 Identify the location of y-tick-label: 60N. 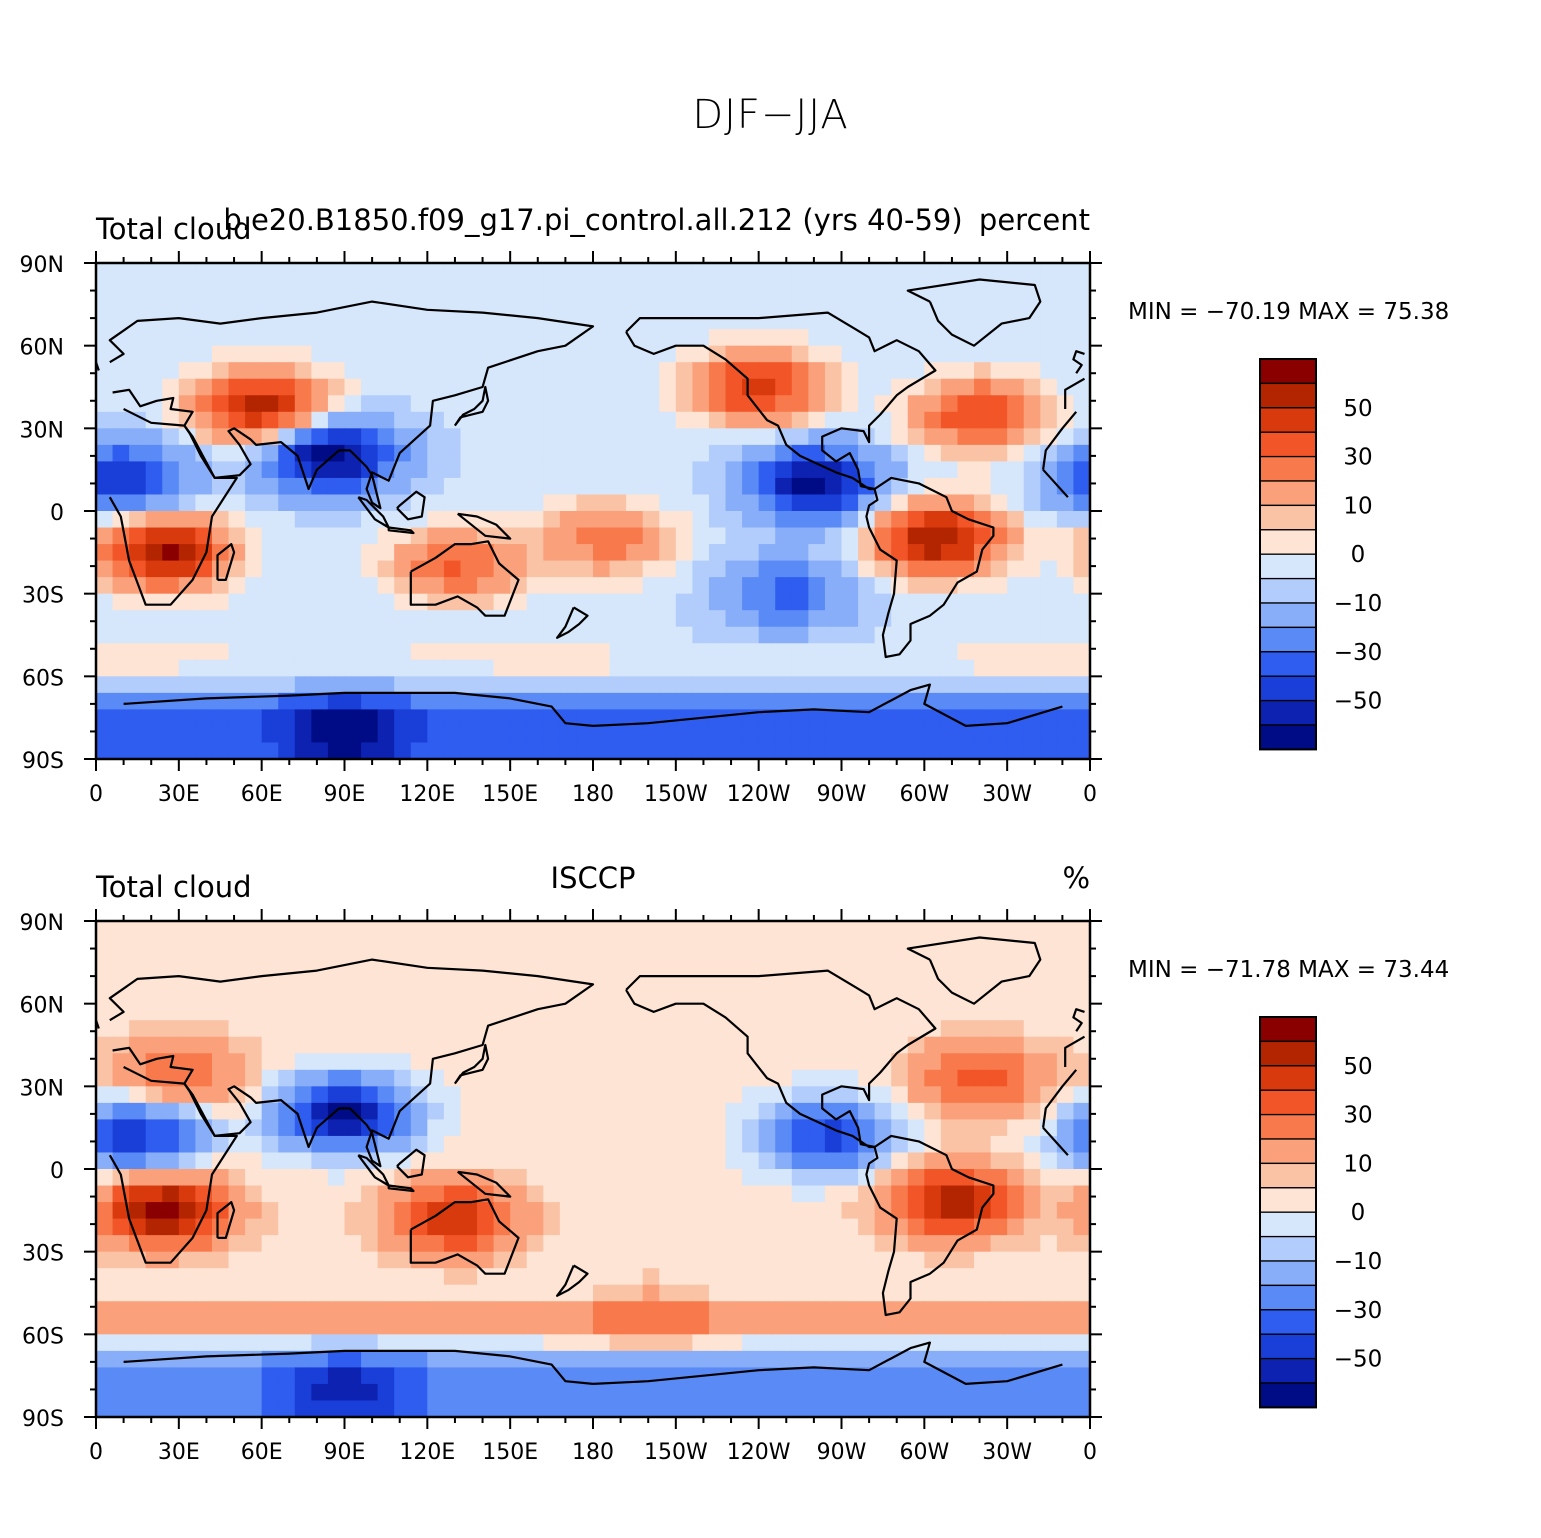
(42, 1006).